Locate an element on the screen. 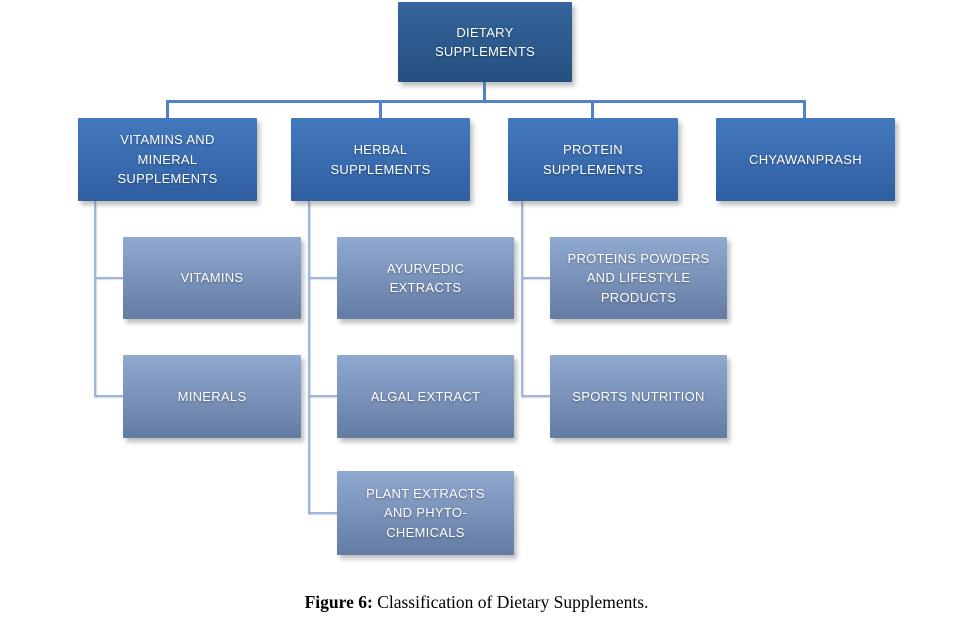  node-label: PROTEIN SUPPLEMENTS is located at coordinates (593, 159).